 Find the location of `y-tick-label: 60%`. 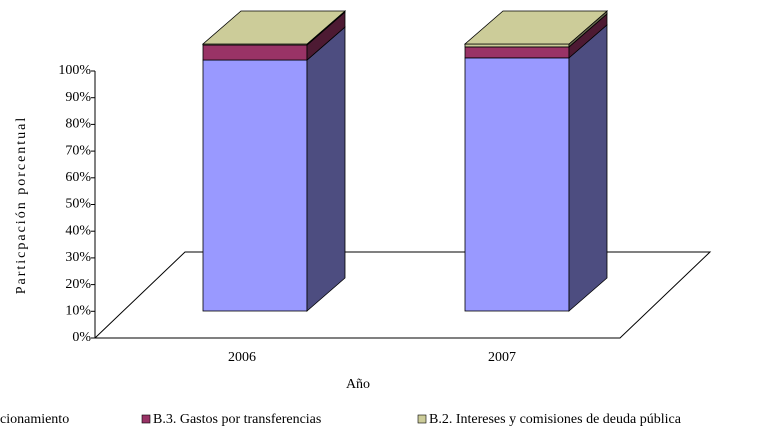

y-tick-label: 60% is located at coordinates (78, 177).